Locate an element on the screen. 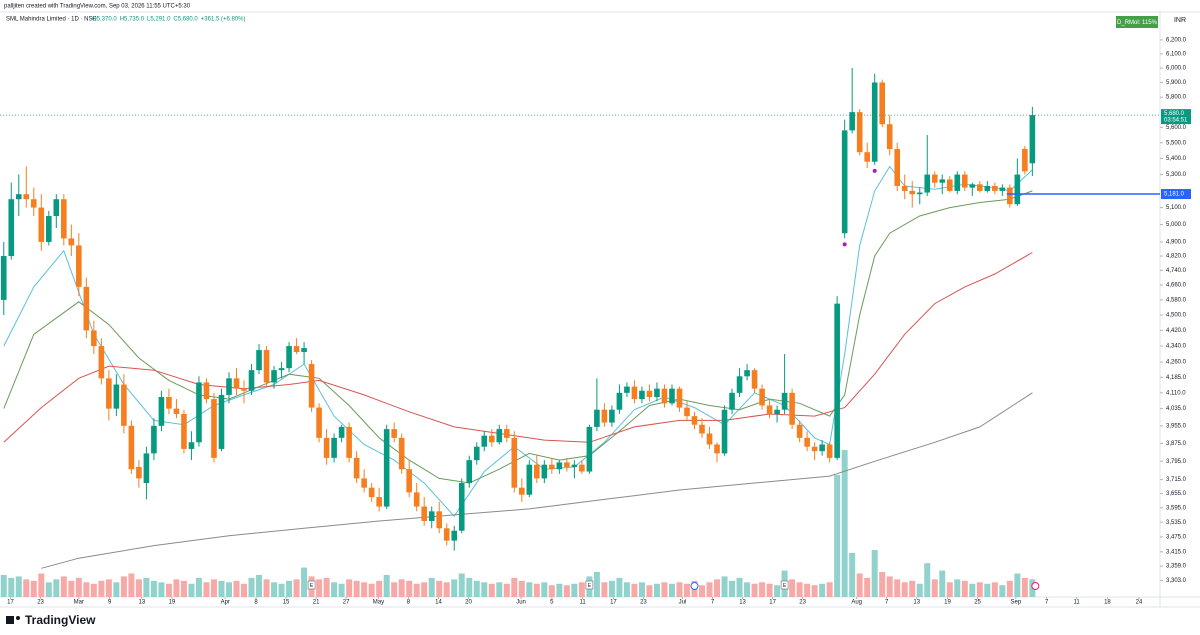  event-icon is located at coordinates (1035, 586).